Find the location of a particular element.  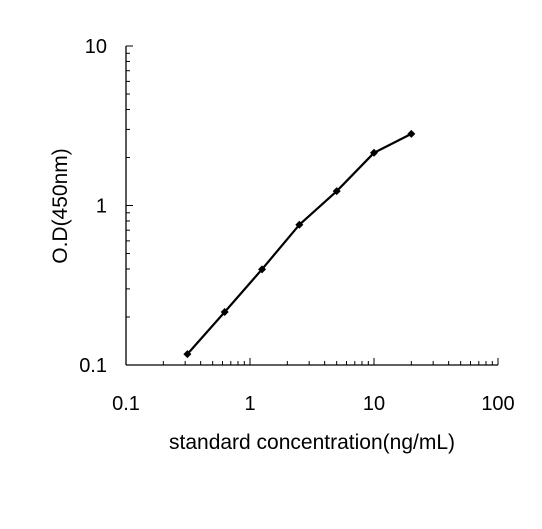

x-axis-label: standard concentration(ng/mL) is located at coordinates (312, 442).